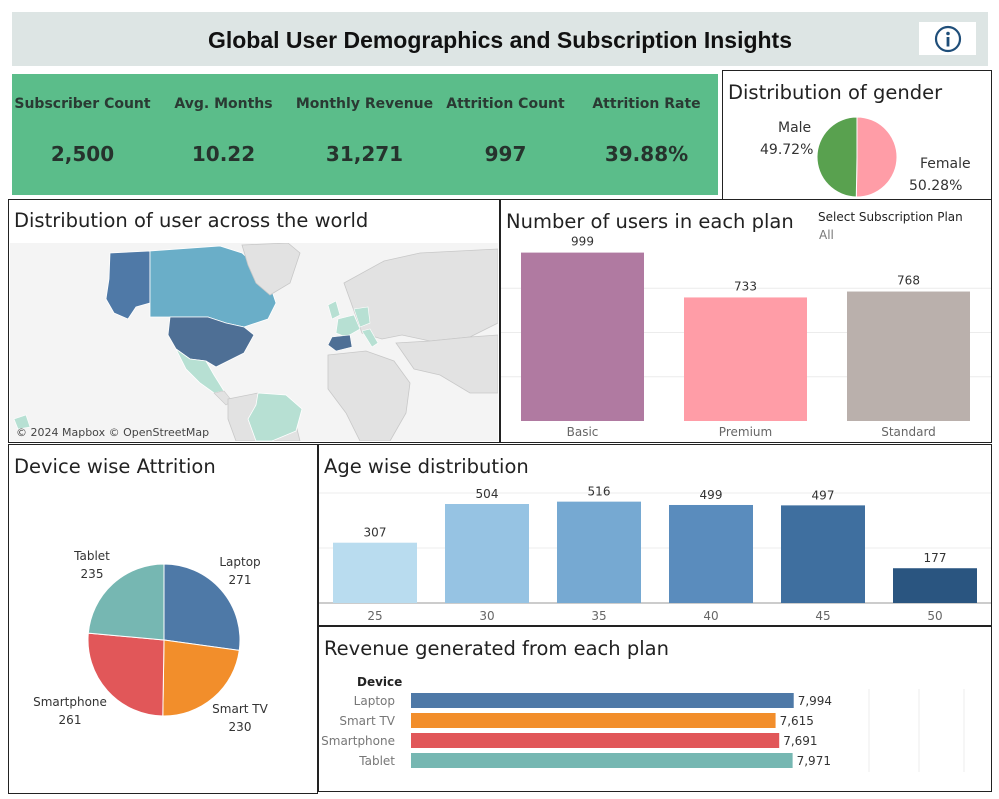  What do you see at coordinates (202, 607) in the screenshot?
I see `pie-slice-laptop` at bounding box center [202, 607].